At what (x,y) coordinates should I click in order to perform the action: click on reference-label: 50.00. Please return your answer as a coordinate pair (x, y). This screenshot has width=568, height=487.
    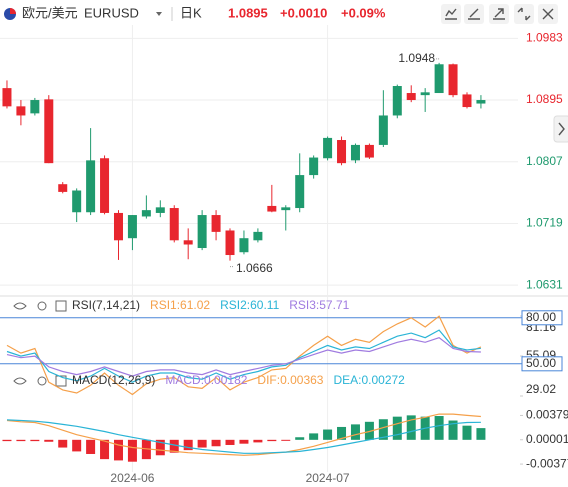
    Looking at the image, I should click on (541, 363).